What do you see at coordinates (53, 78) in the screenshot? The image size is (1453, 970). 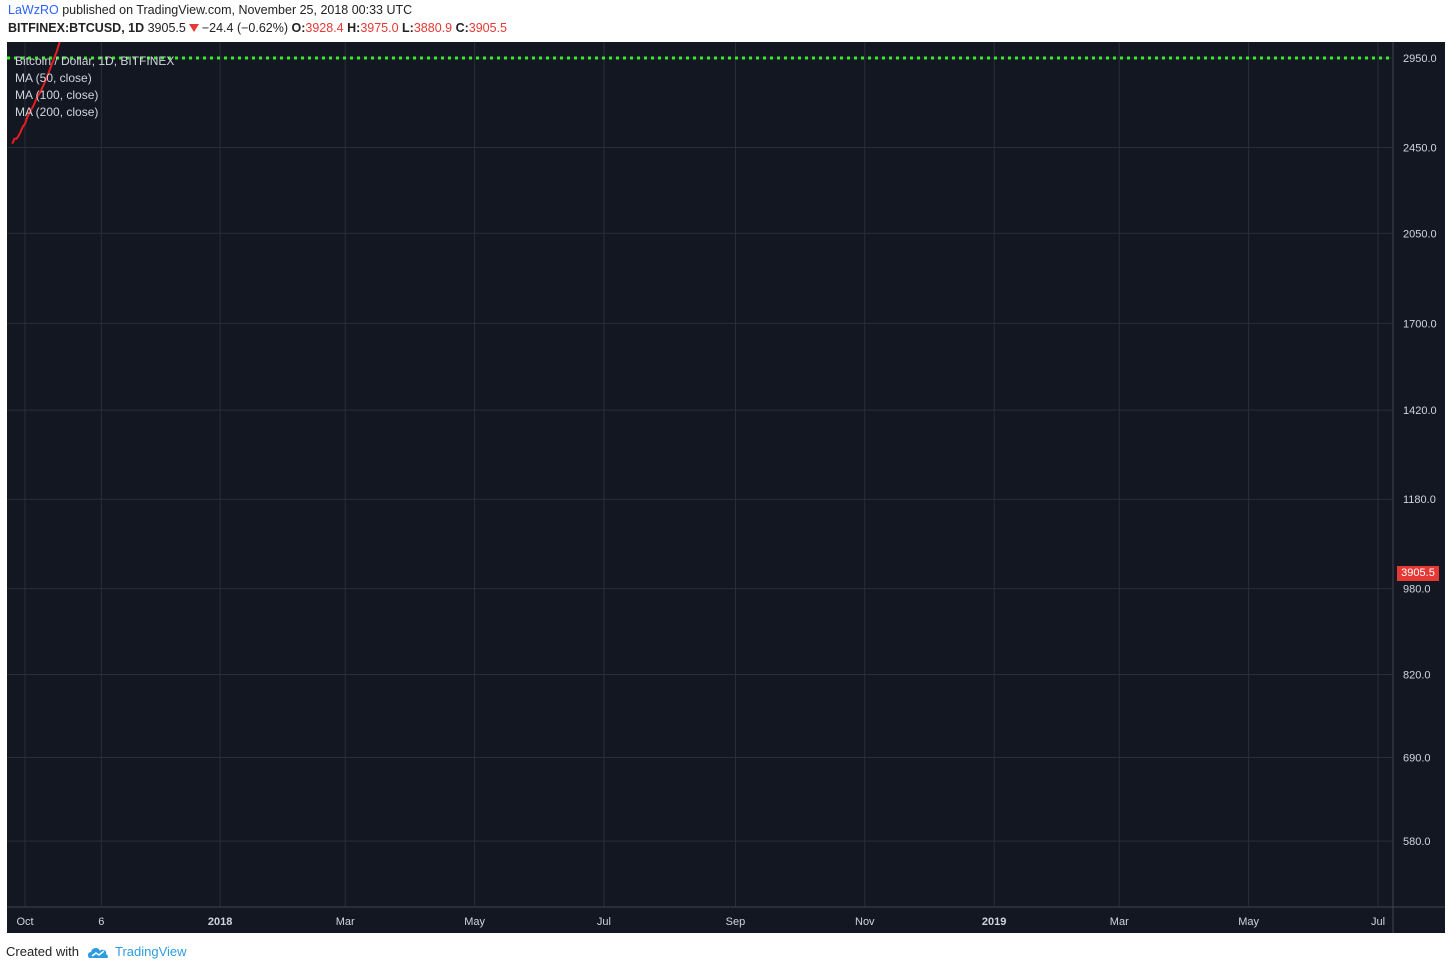 I see `legend-ma50: MA (50, close)` at bounding box center [53, 78].